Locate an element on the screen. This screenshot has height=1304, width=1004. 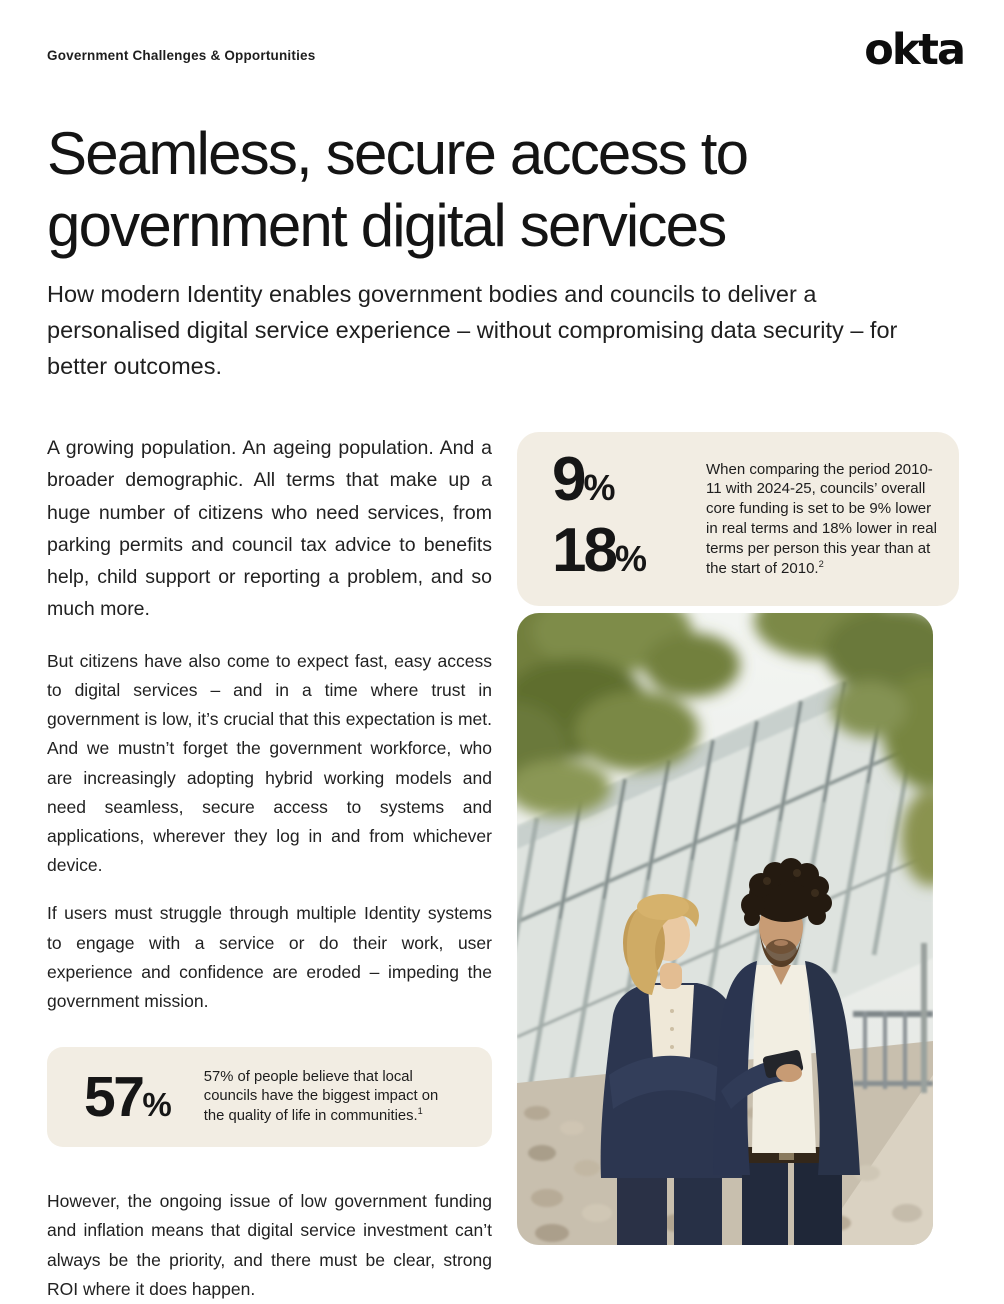
stat-value-9: 9% is located at coordinates (611, 482).